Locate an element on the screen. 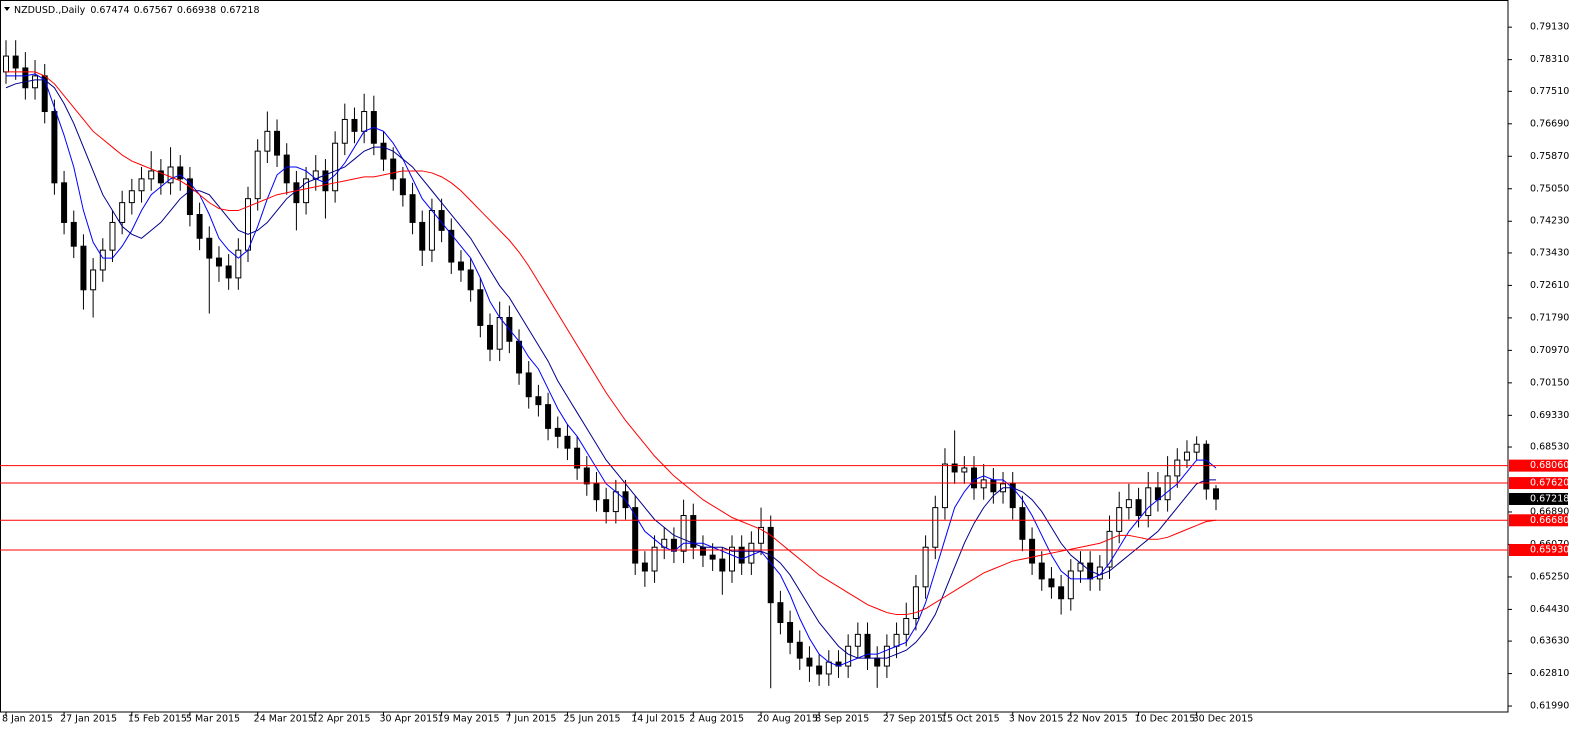 This screenshot has width=1596, height=744. x-tick-label: 15 Feb 2015 is located at coordinates (157, 719).